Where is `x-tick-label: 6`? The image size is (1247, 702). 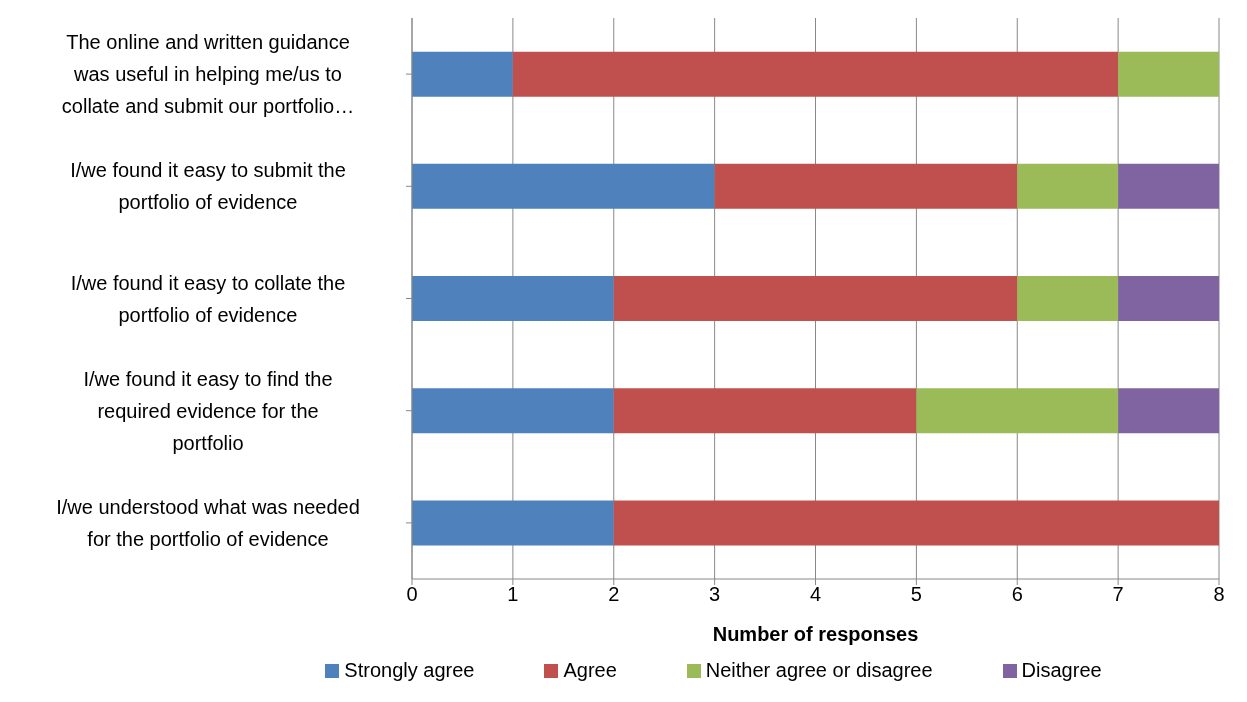 x-tick-label: 6 is located at coordinates (1017, 594).